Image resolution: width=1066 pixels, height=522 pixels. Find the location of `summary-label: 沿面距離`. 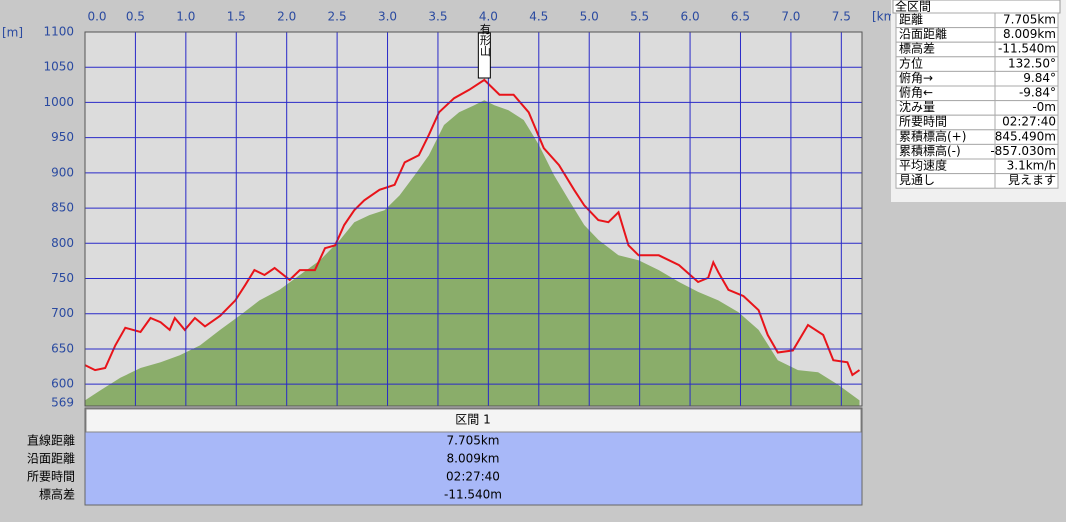

summary-label: 沿面距離 is located at coordinates (923, 34).